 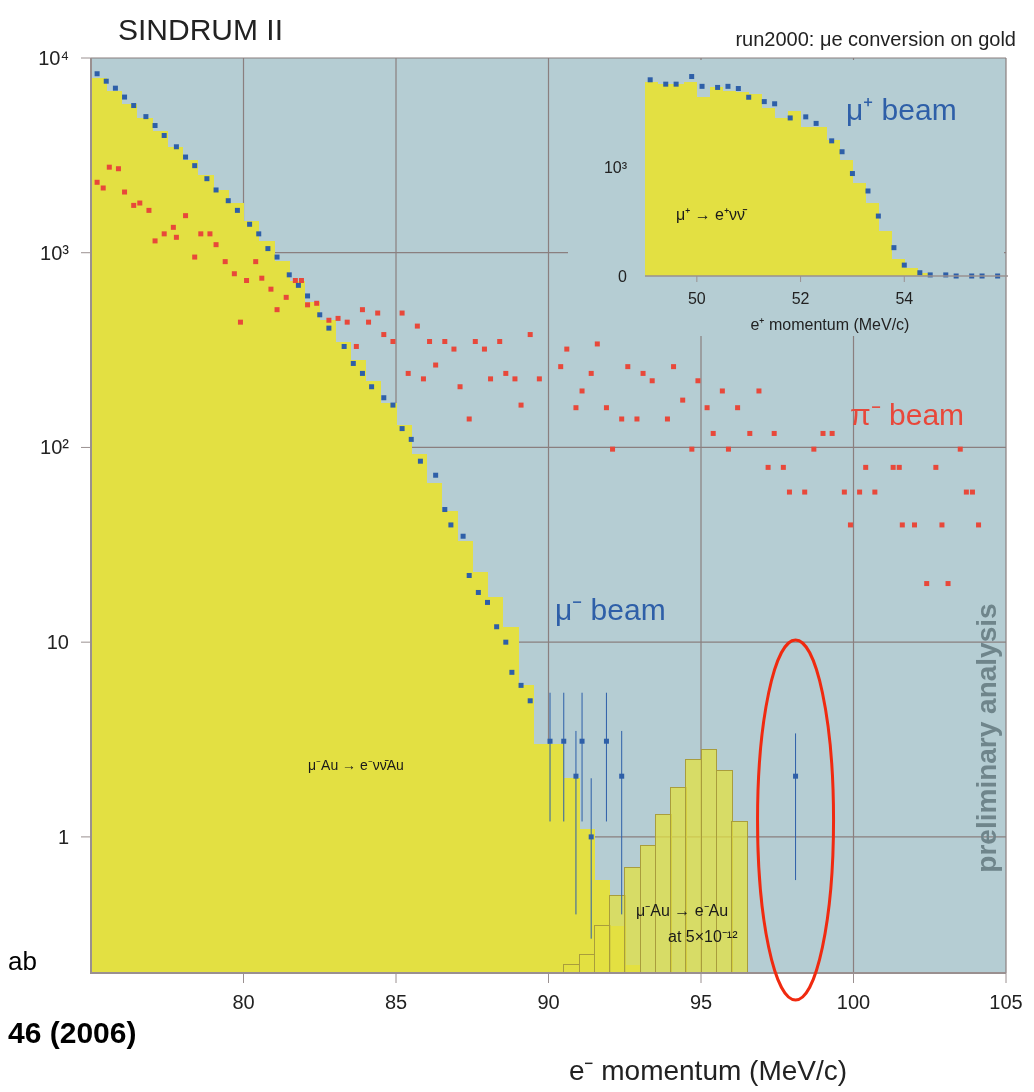 I want to click on x-tick-label: 54, so click(x=904, y=298).